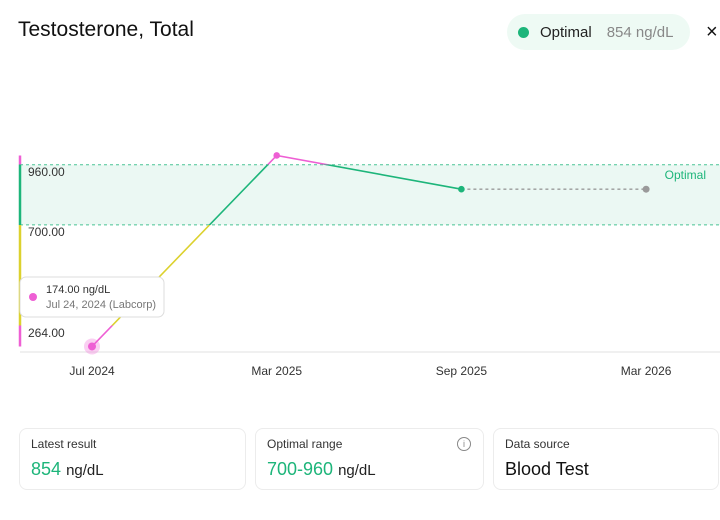 This screenshot has width=720, height=520. Describe the element at coordinates (132, 459) in the screenshot. I see `card: Latest result 854 ng/dL` at that location.